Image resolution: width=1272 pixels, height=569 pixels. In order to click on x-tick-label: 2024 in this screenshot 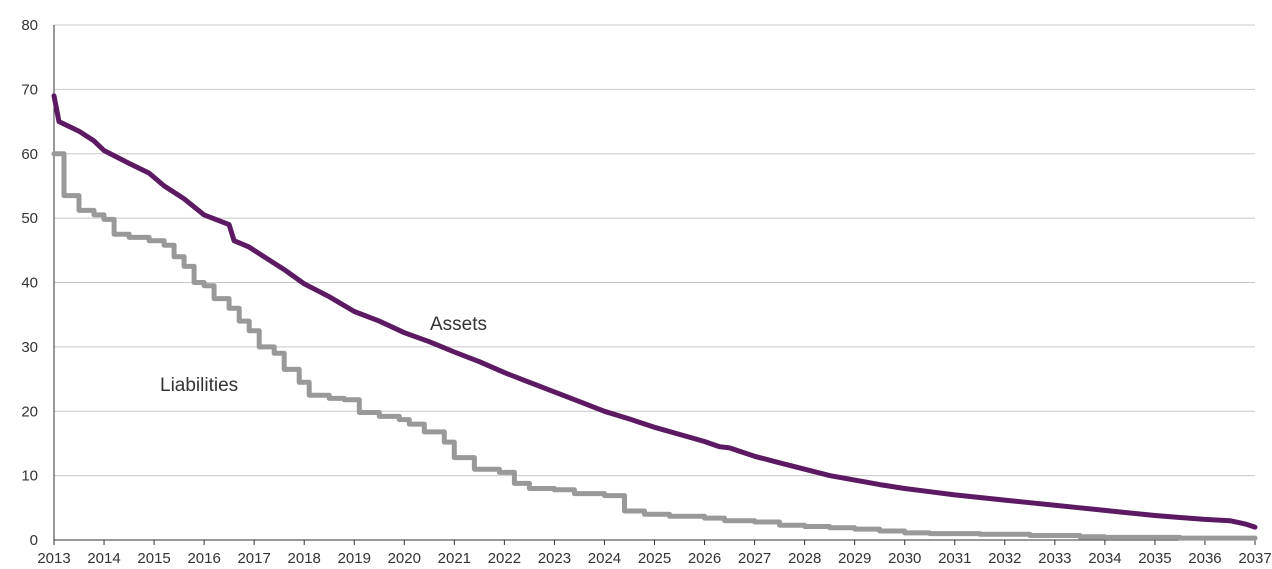, I will do `click(604, 558)`.